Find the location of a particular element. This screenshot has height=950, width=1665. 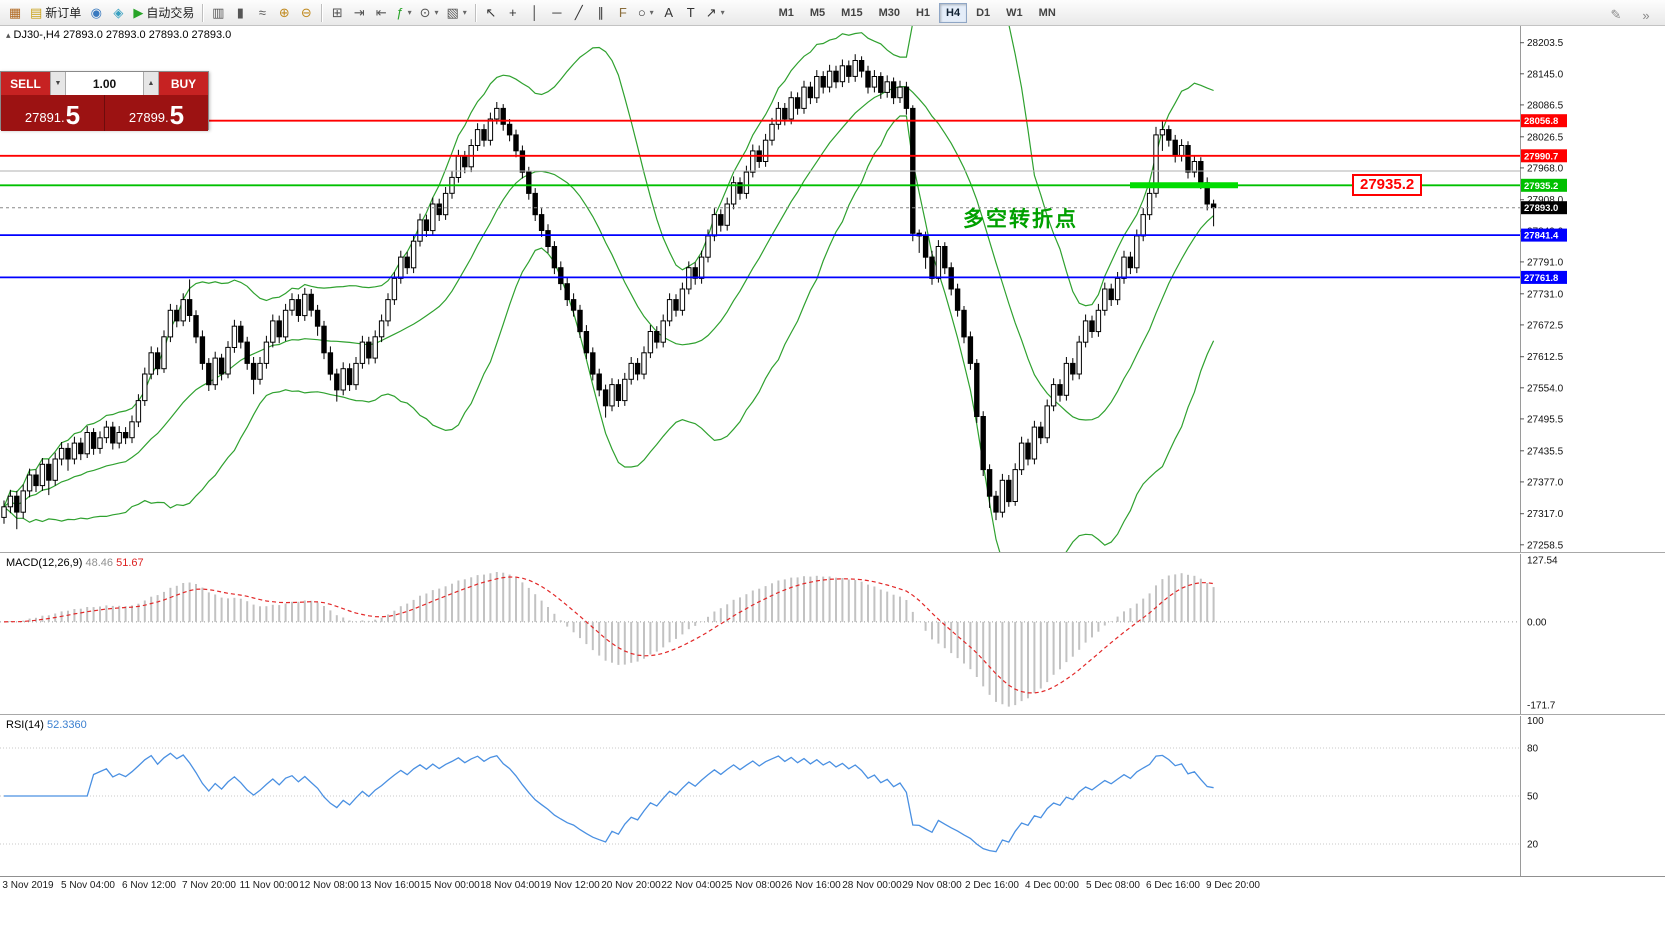

rsi-axis-tick: 50 is located at coordinates (1533, 797).